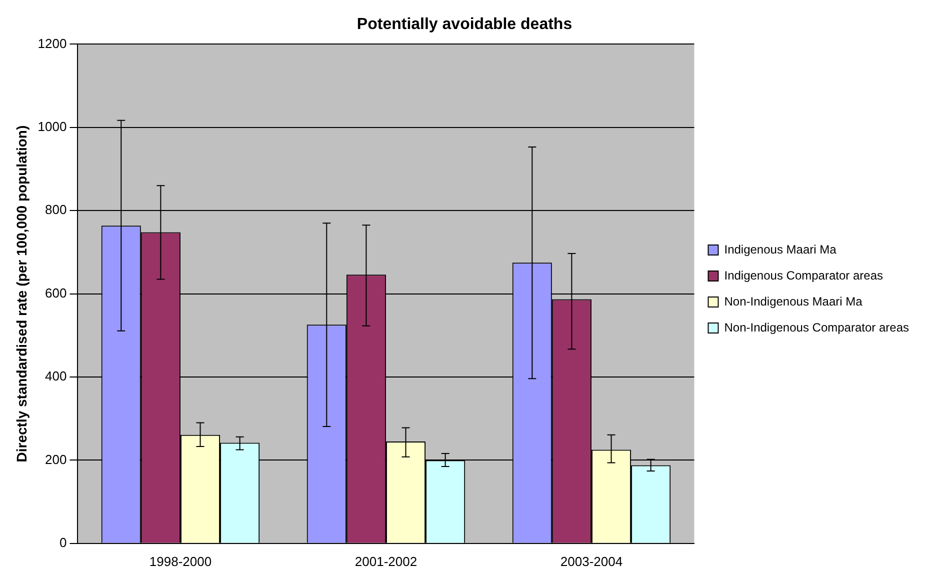 The image size is (939, 583). I want to click on x-tick-label: 2003-2004, so click(591, 561).